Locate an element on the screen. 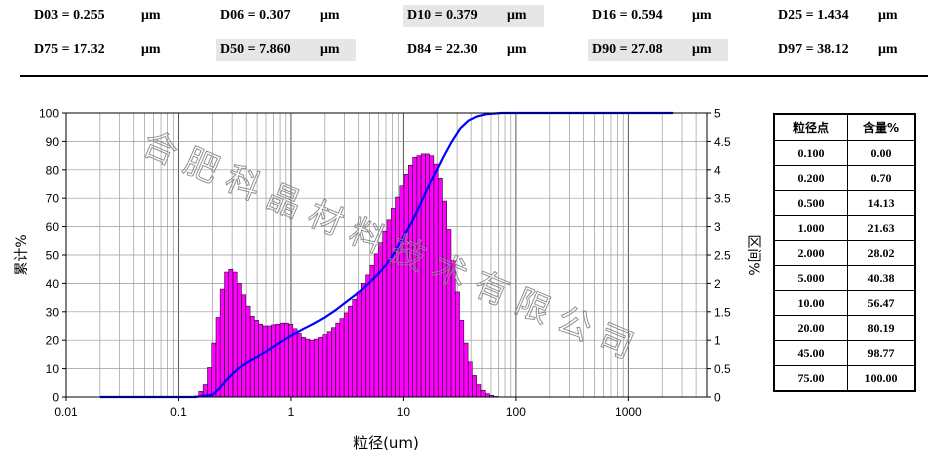 The image size is (930, 457). header-size-point: 粒径点 is located at coordinates (810, 127).